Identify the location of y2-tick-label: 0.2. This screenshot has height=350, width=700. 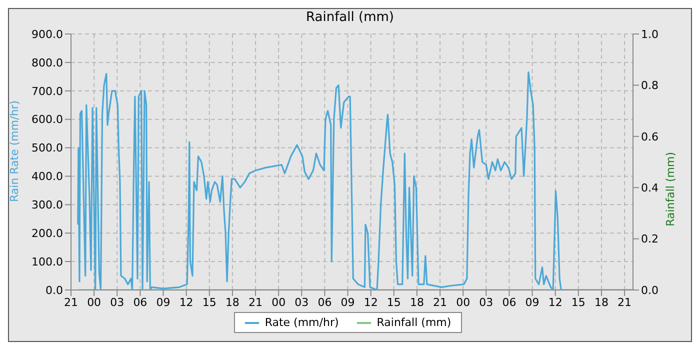
(649, 239).